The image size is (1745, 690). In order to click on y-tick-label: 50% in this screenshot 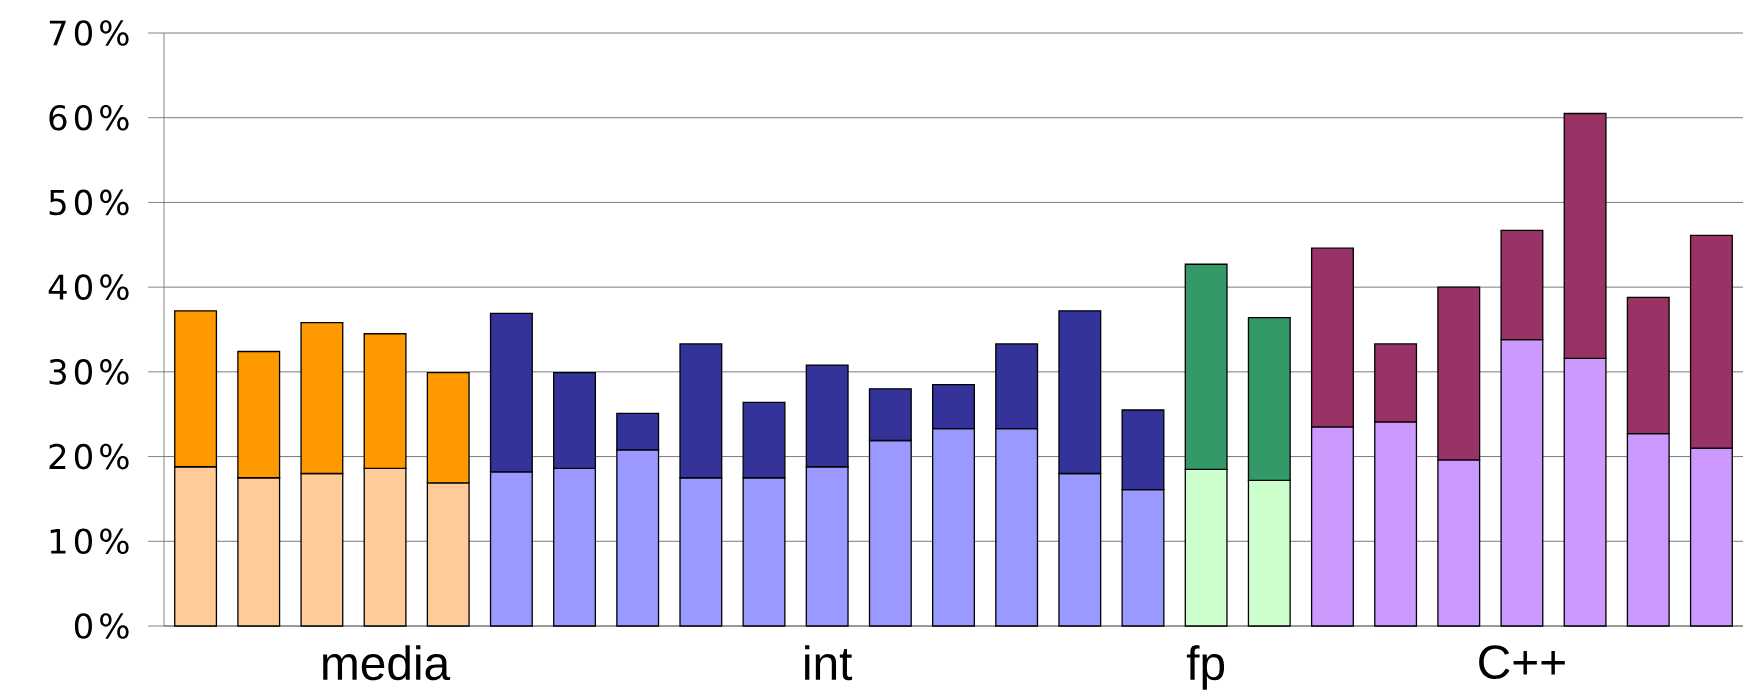, I will do `click(89, 202)`.